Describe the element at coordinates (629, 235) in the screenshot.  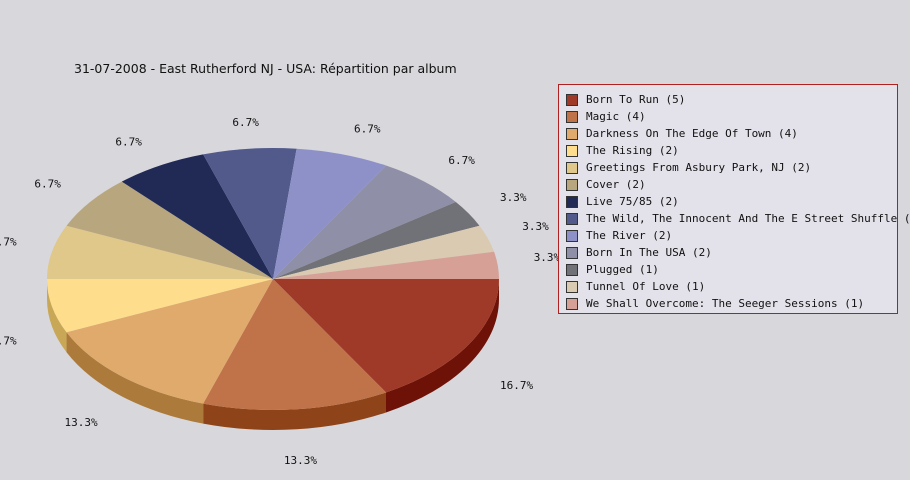
I see `legend-label: The River (2)` at that location.